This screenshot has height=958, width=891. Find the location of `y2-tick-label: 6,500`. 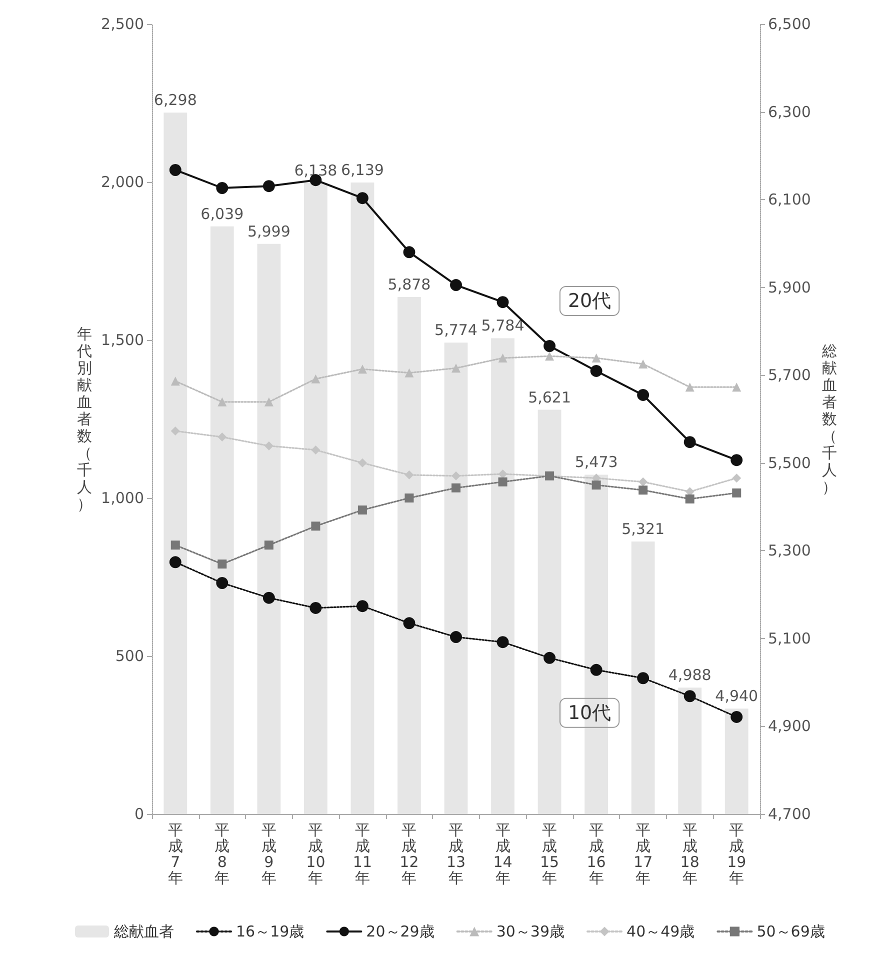

y2-tick-label: 6,500 is located at coordinates (789, 24).